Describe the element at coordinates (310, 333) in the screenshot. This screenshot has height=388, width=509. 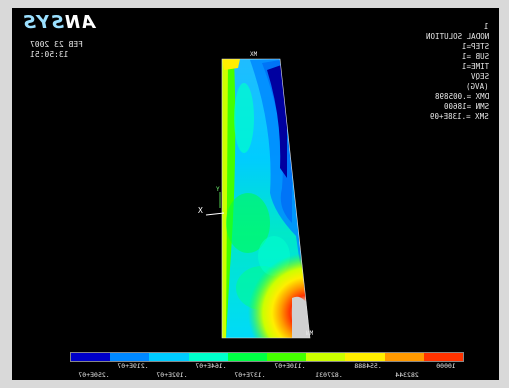
I see `min-marker-label: MN` at that location.